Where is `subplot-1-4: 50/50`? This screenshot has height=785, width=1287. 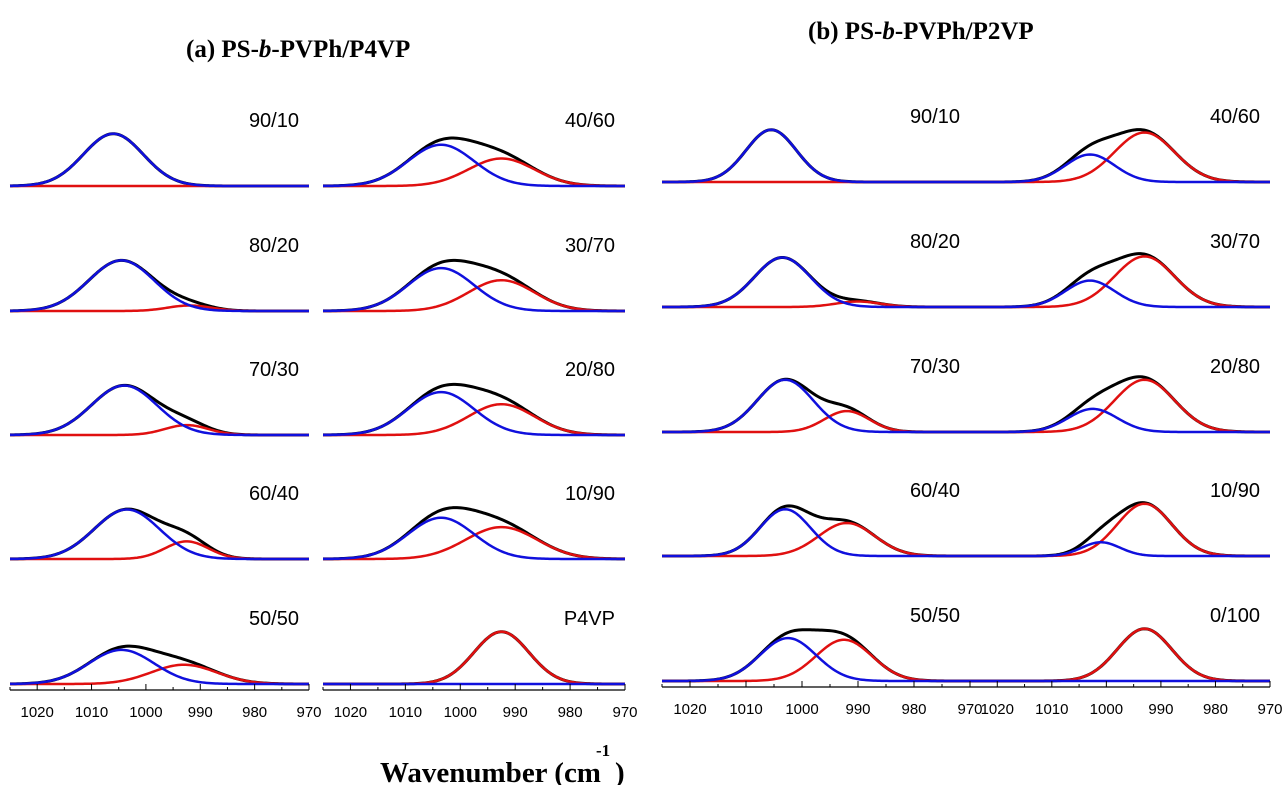
subplot-1-4: 50/50 is located at coordinates (816, 644).